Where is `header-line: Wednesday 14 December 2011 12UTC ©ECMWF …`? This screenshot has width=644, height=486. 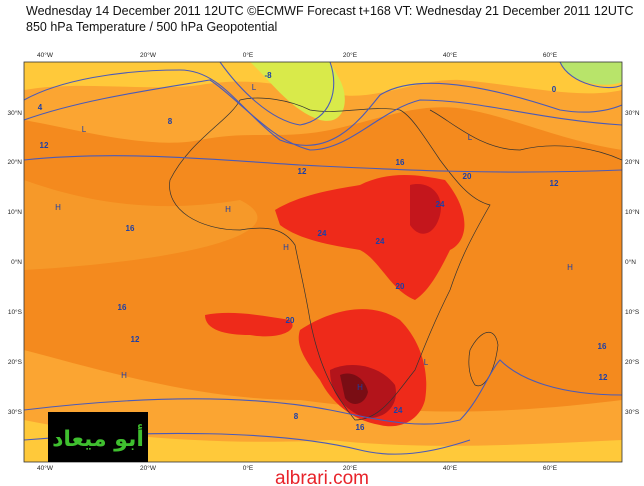
header-line: Wednesday 14 December 2011 12UTC ©ECMWF … is located at coordinates (330, 11).